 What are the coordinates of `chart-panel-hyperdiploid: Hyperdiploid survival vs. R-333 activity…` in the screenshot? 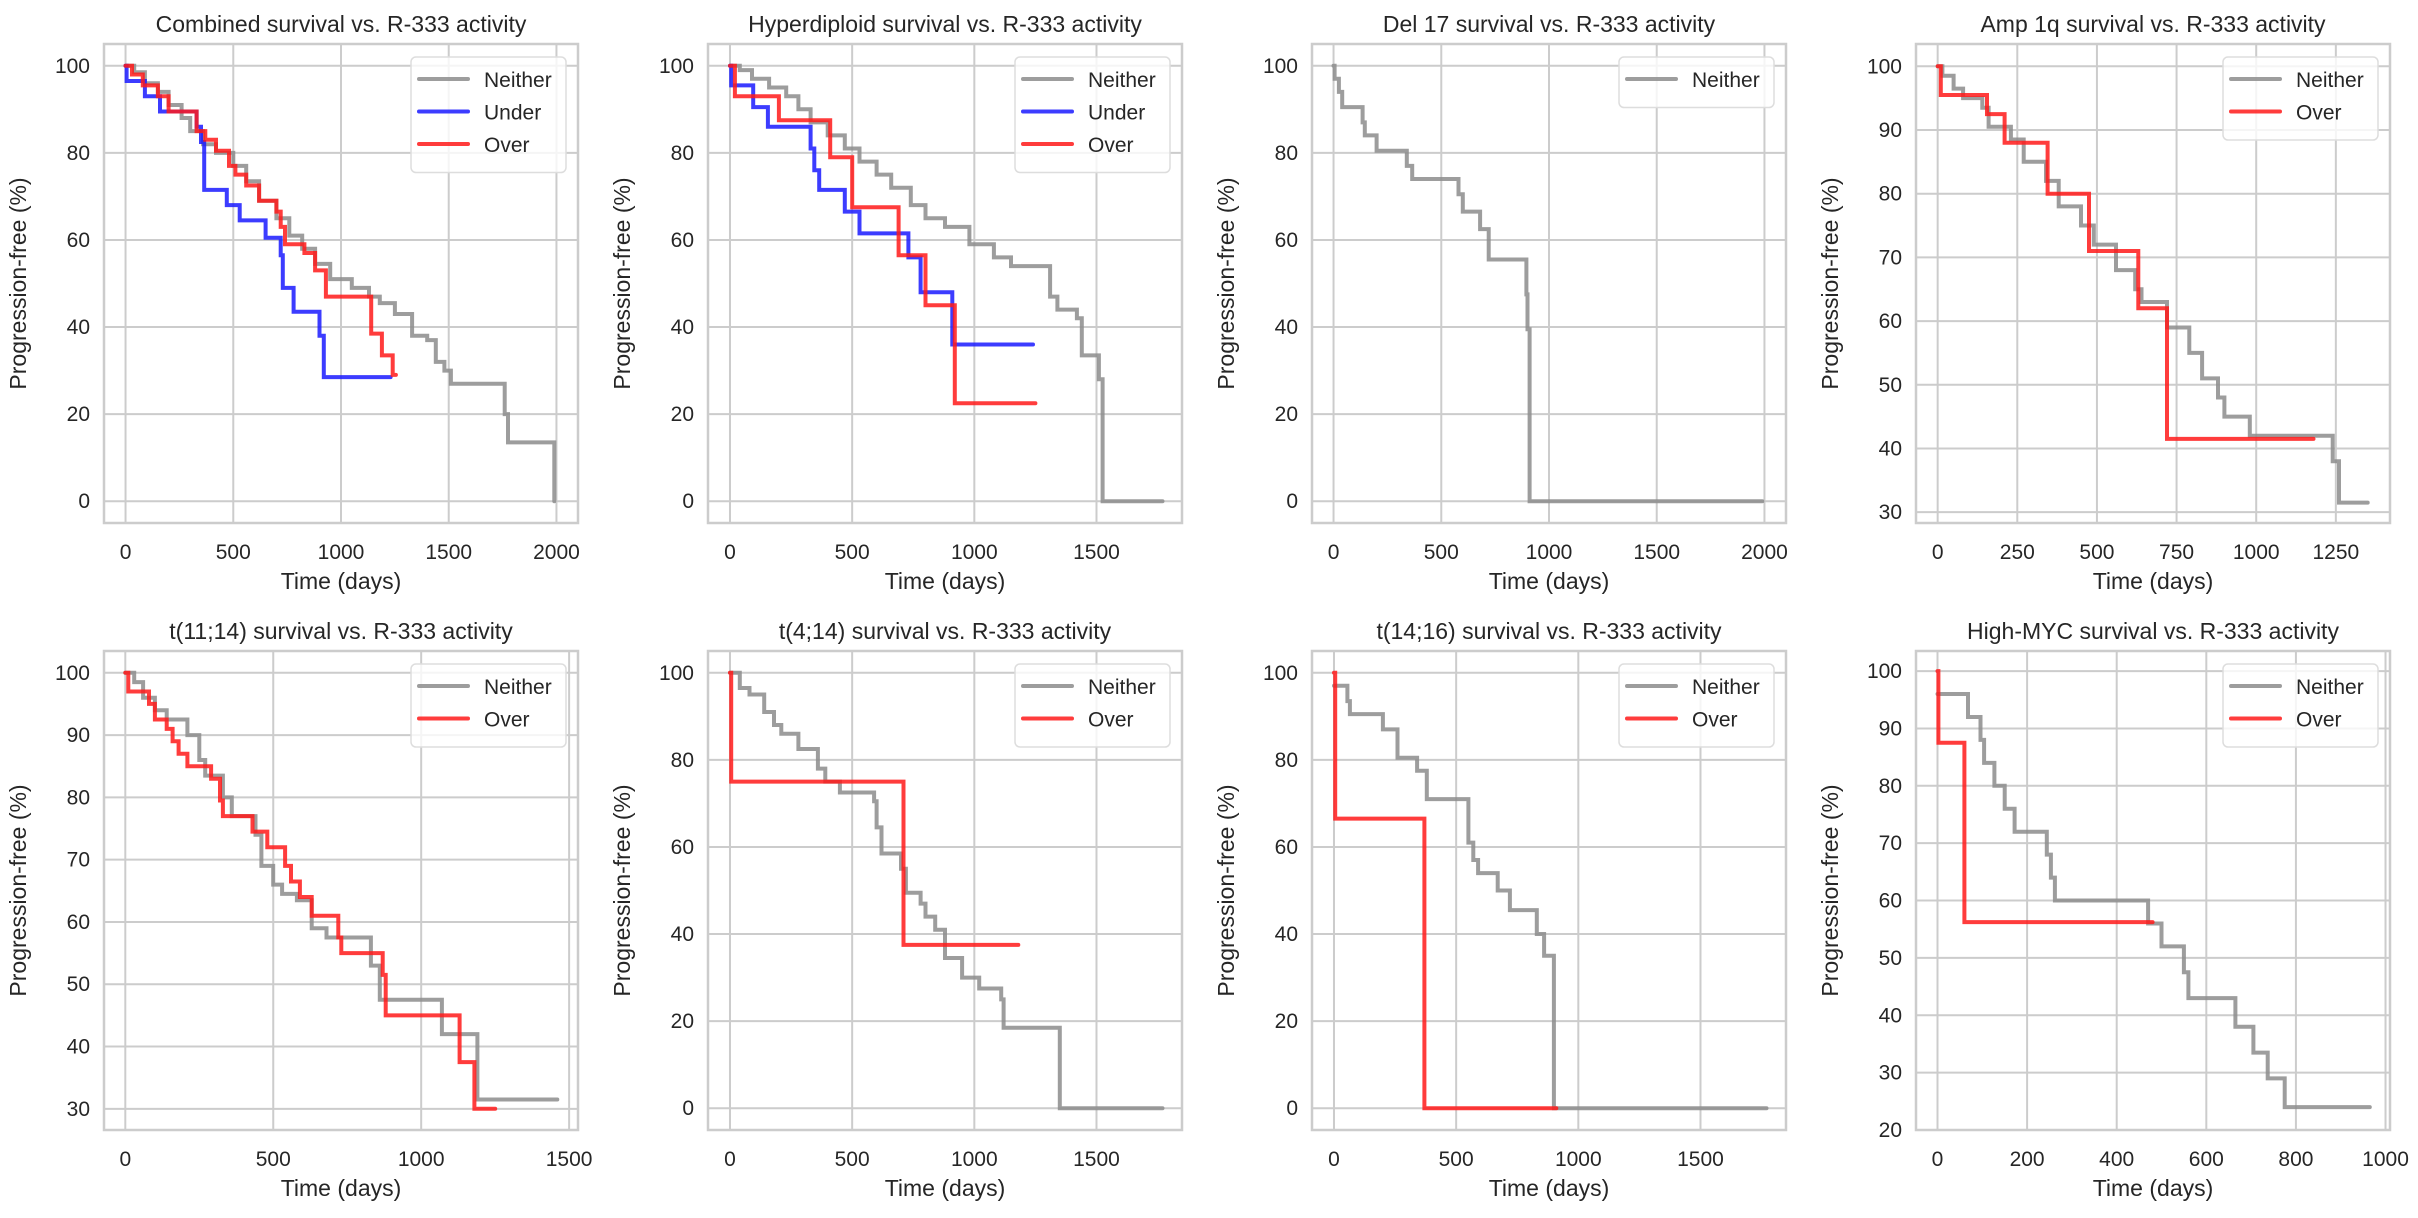 It's located at (896, 302).